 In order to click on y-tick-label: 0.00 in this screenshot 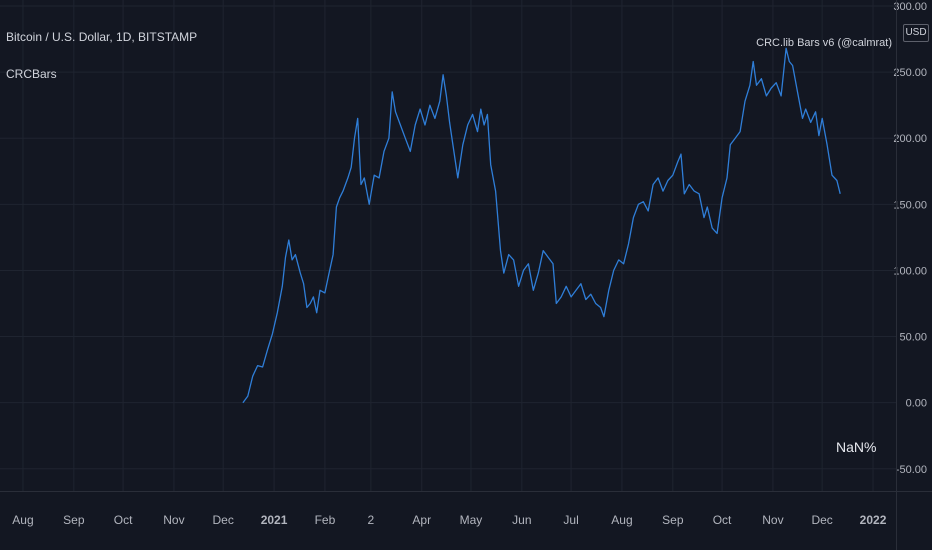, I will do `click(916, 404)`.